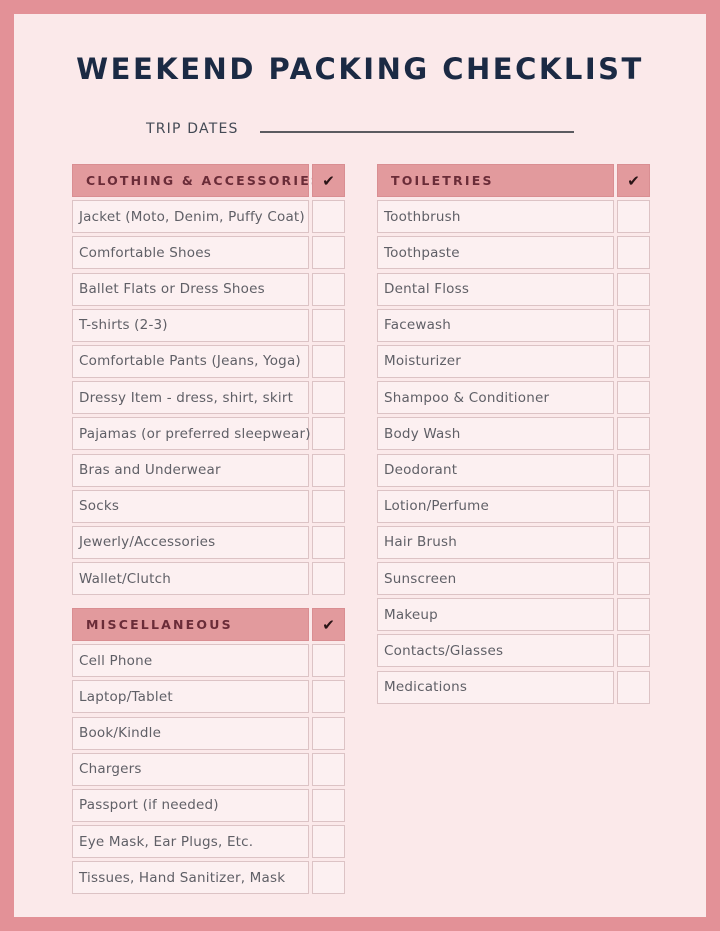  I want to click on item-label: Chargers, so click(190, 769).